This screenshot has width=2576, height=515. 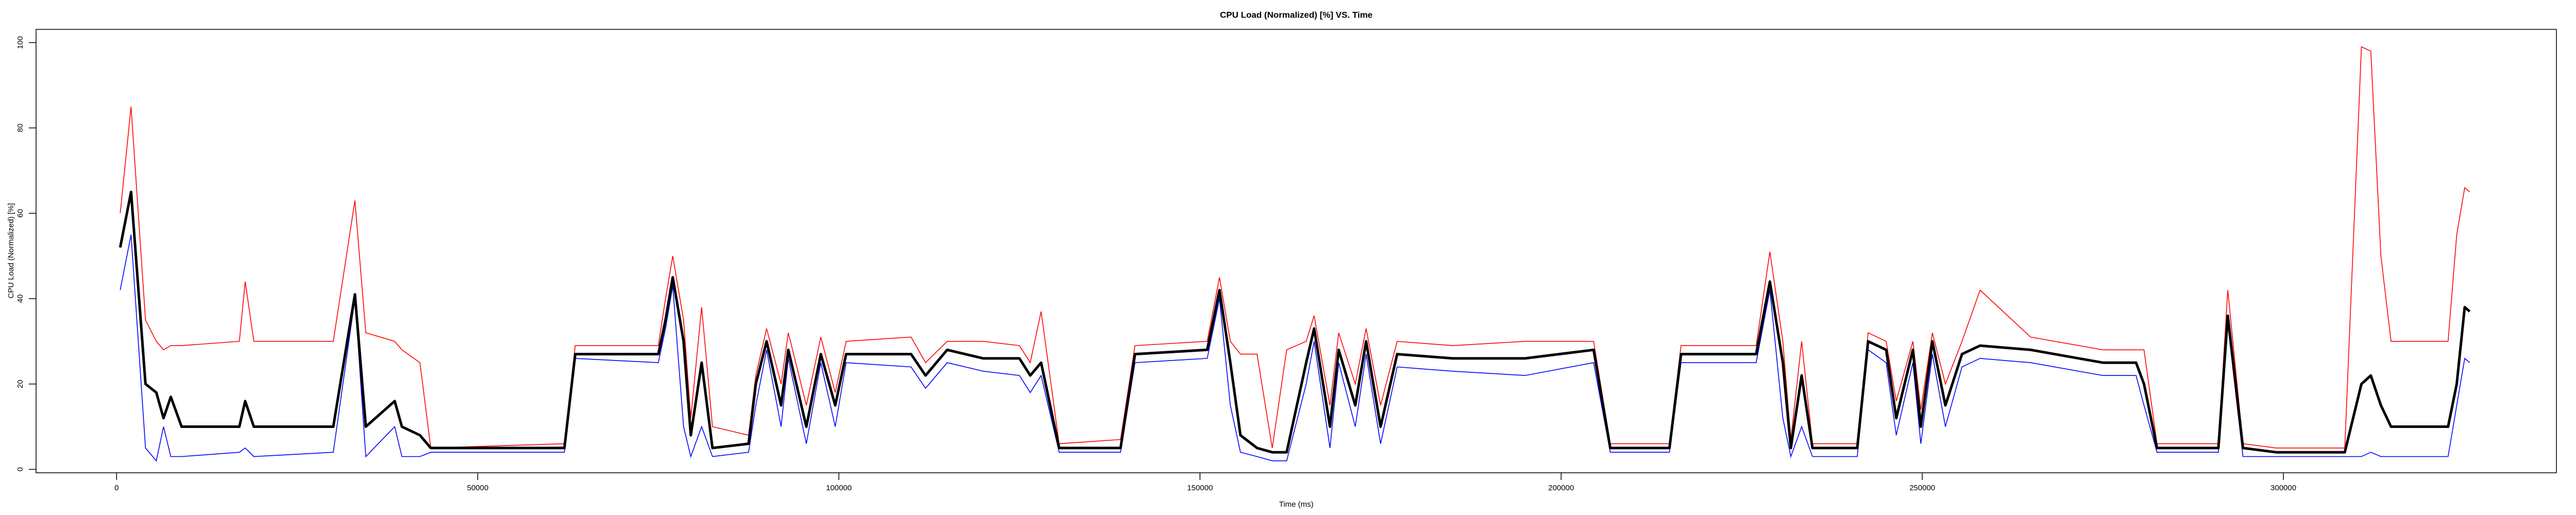 What do you see at coordinates (20, 469) in the screenshot?
I see `y-tick-label: 0` at bounding box center [20, 469].